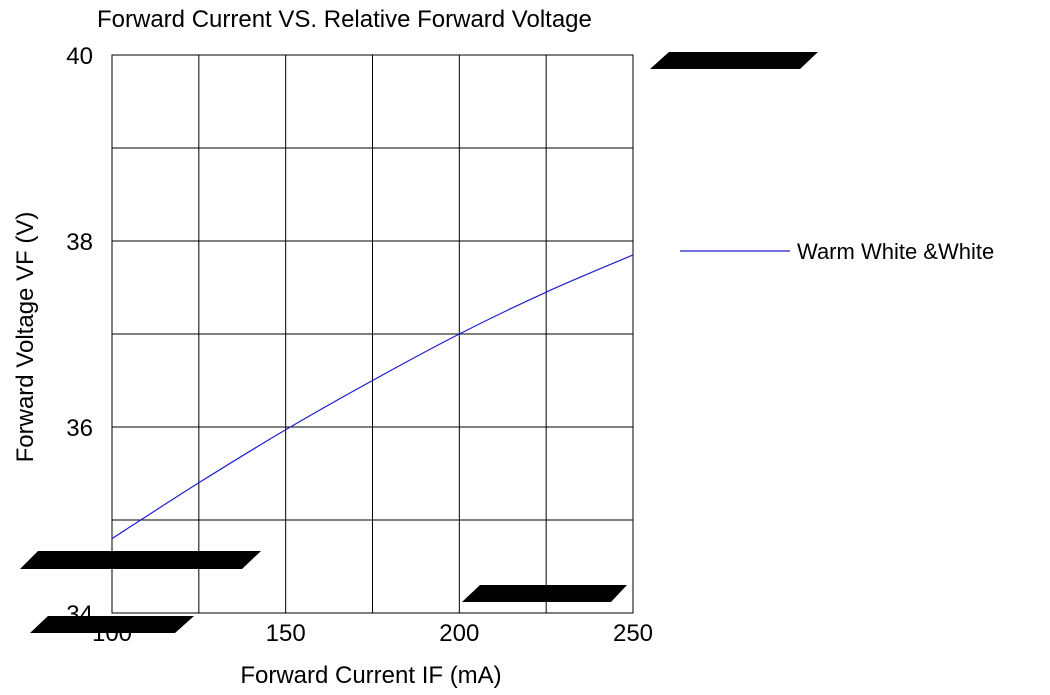  What do you see at coordinates (79, 56) in the screenshot?
I see `y-tick-label: 40` at bounding box center [79, 56].